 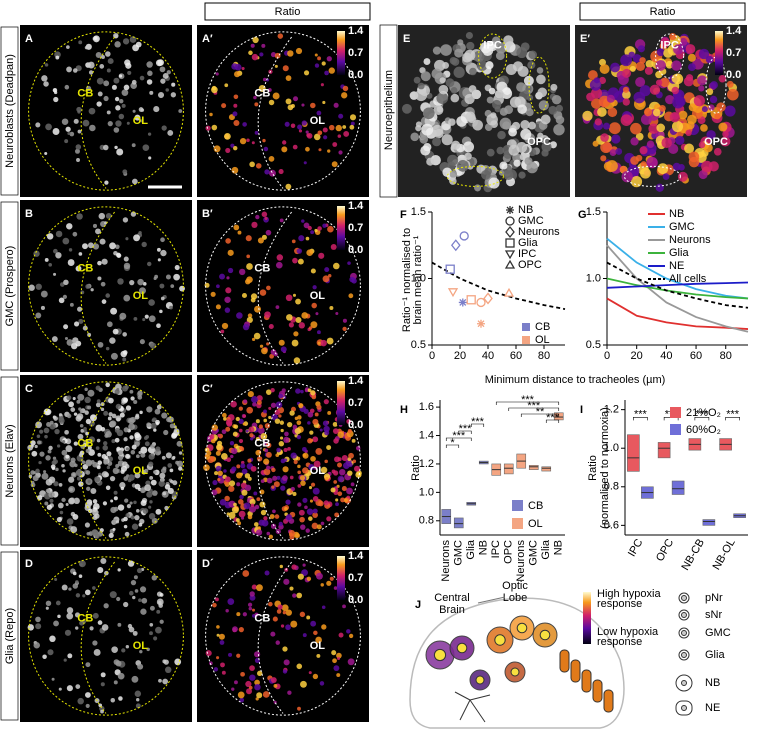 I want to click on panel-letter: E, so click(x=406, y=39).